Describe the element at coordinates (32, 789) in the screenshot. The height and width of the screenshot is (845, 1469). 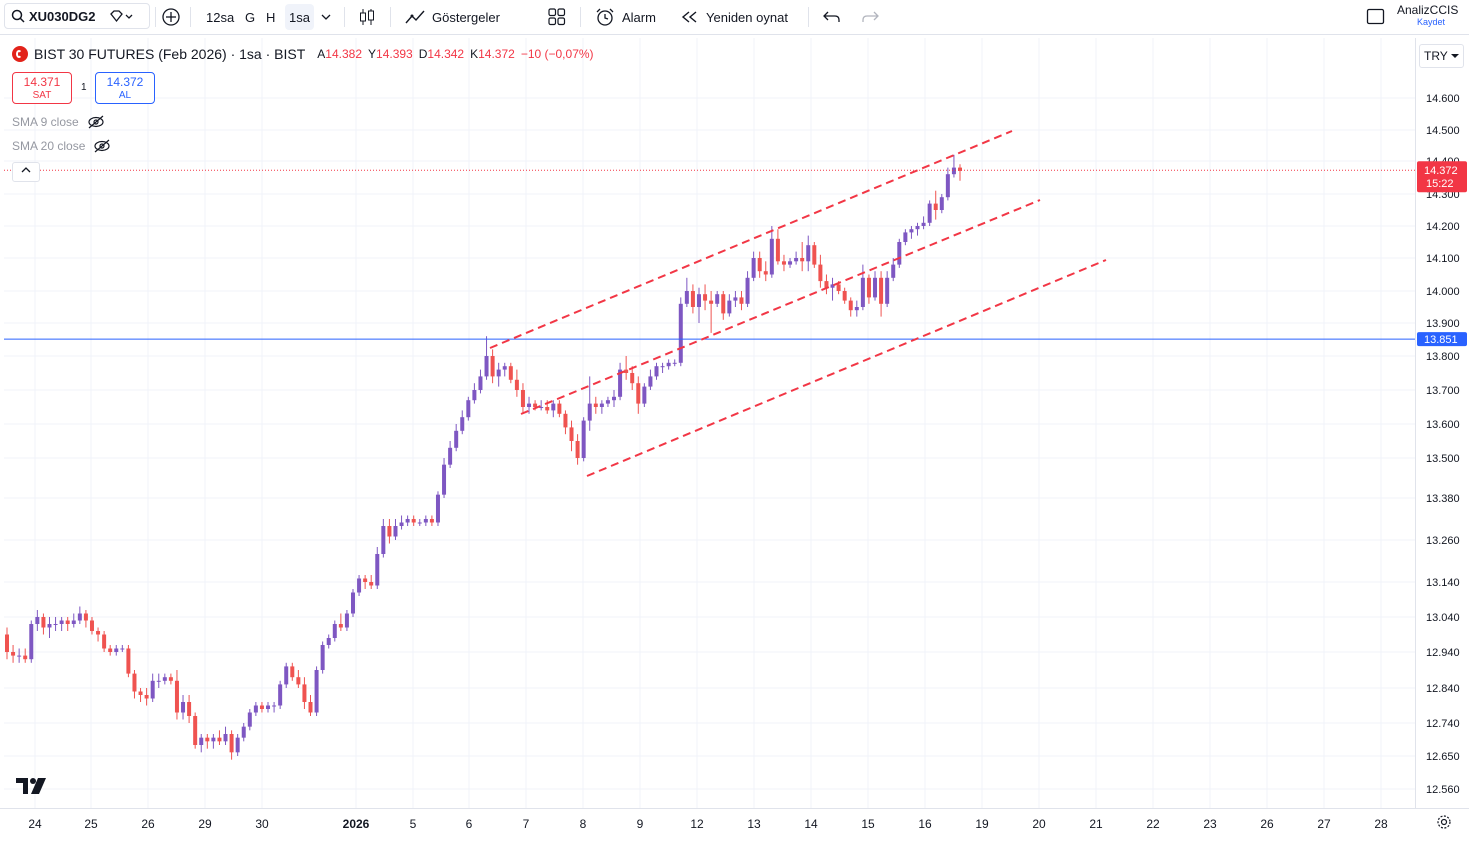
I see `tradingview-logo` at that location.